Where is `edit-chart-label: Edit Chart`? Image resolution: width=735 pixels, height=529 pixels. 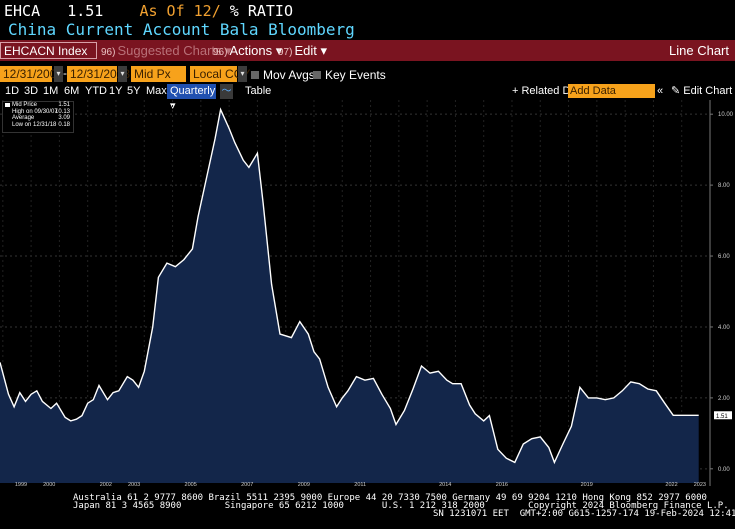 edit-chart-label: Edit Chart is located at coordinates (708, 91).